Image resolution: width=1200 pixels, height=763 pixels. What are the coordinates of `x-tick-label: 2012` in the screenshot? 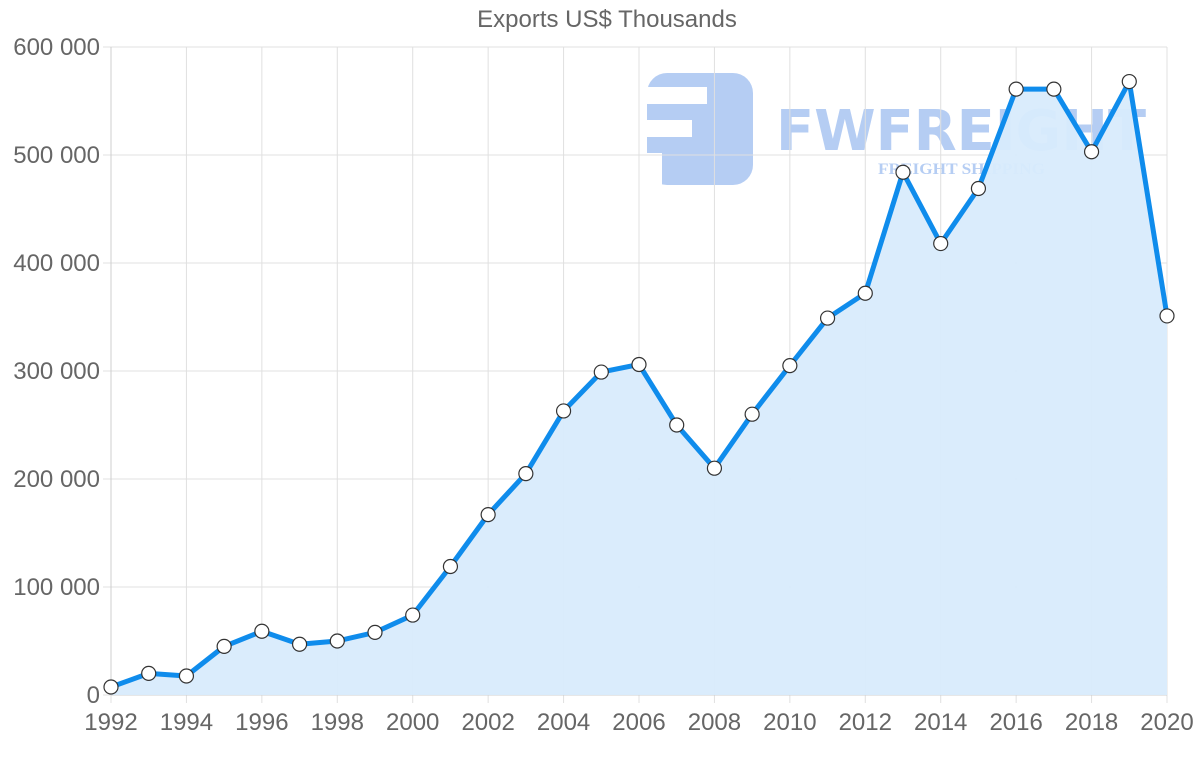 It's located at (865, 722).